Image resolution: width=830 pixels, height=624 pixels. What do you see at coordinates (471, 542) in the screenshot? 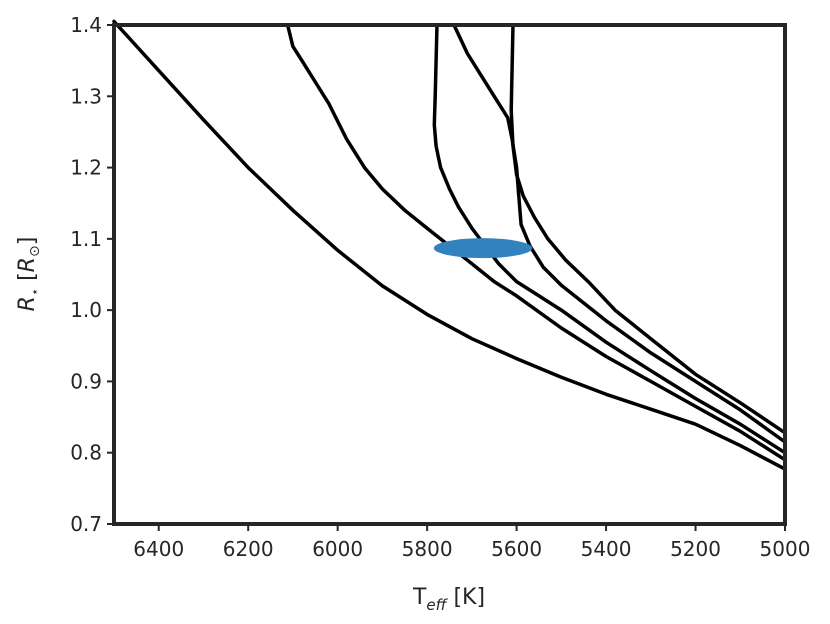
I see `x-axis-ticks: 6400 6200 6000 5800 5600 5400 5200 5000` at bounding box center [471, 542].